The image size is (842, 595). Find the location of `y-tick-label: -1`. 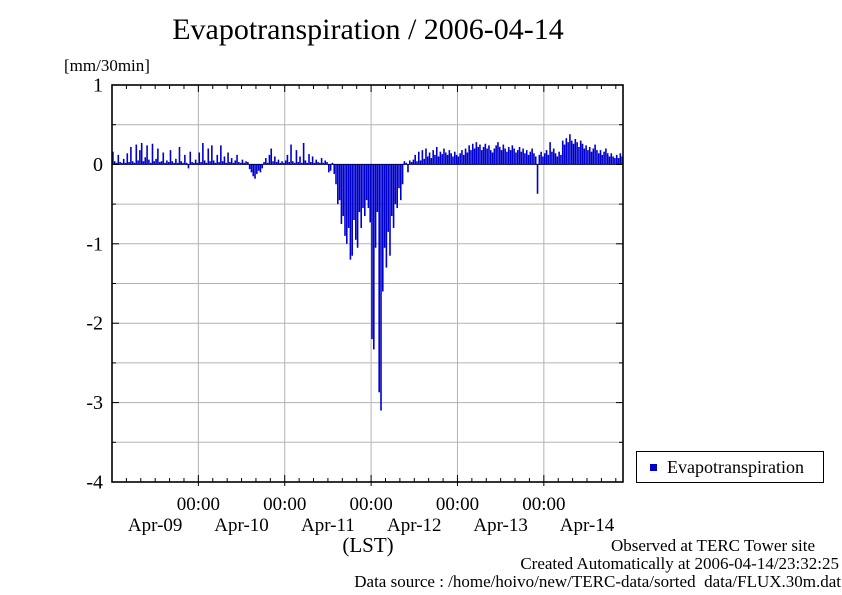

y-tick-label: -1 is located at coordinates (94, 244).